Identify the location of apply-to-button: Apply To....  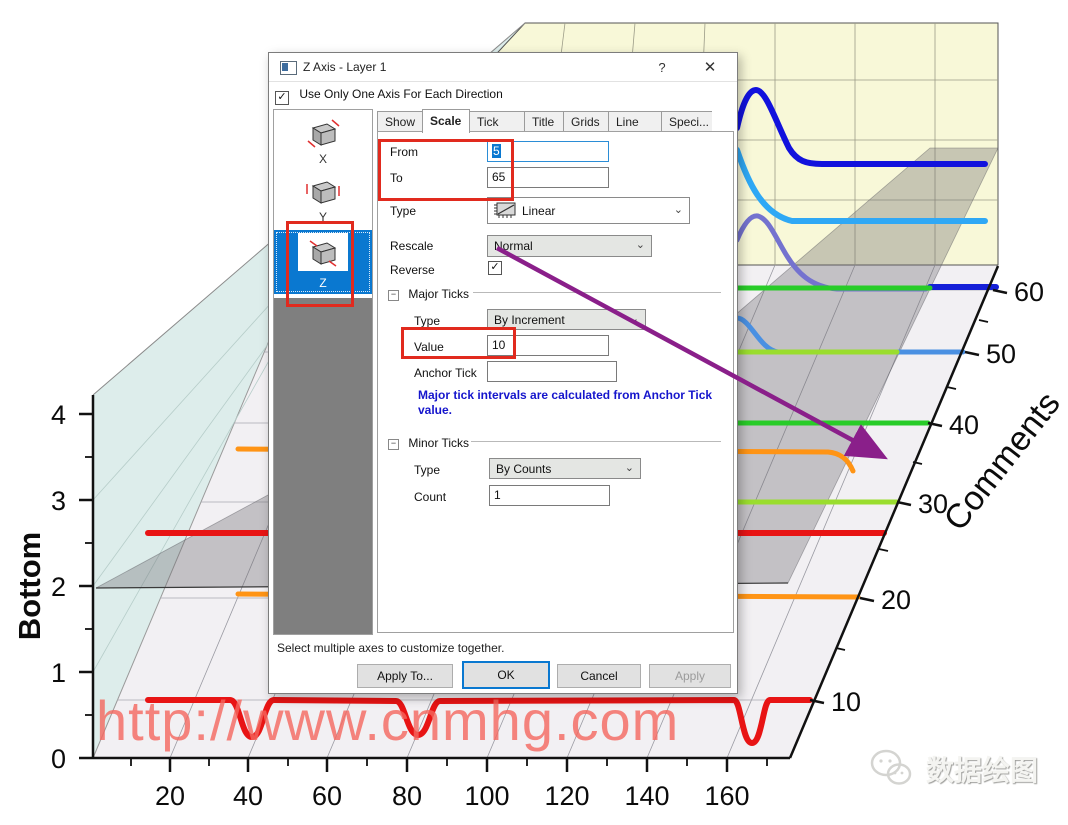
(405, 676).